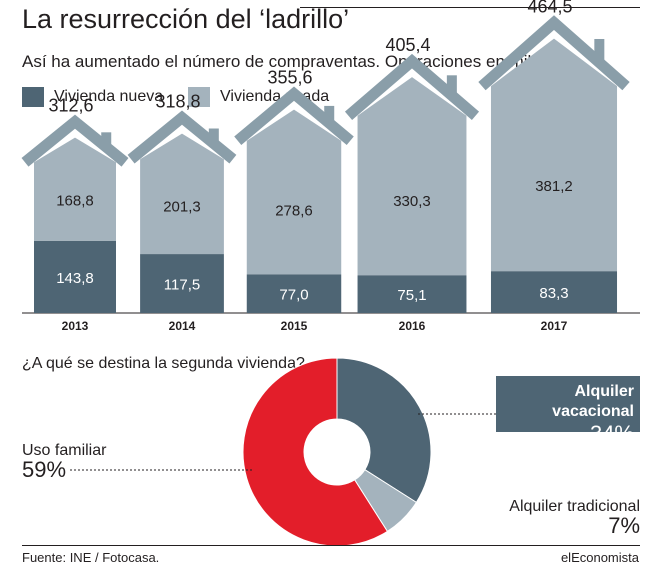 This screenshot has height=570, width=665. I want to click on data-label-usada: 278,6, so click(294, 211).